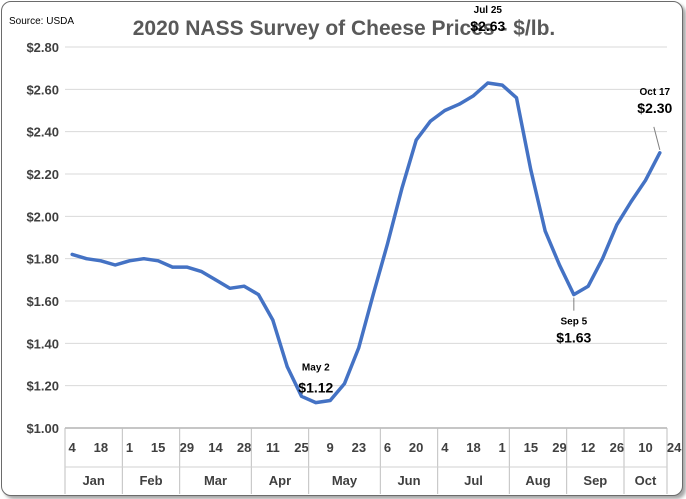  I want to click on y-tick-label: $2.80, so click(42, 47).